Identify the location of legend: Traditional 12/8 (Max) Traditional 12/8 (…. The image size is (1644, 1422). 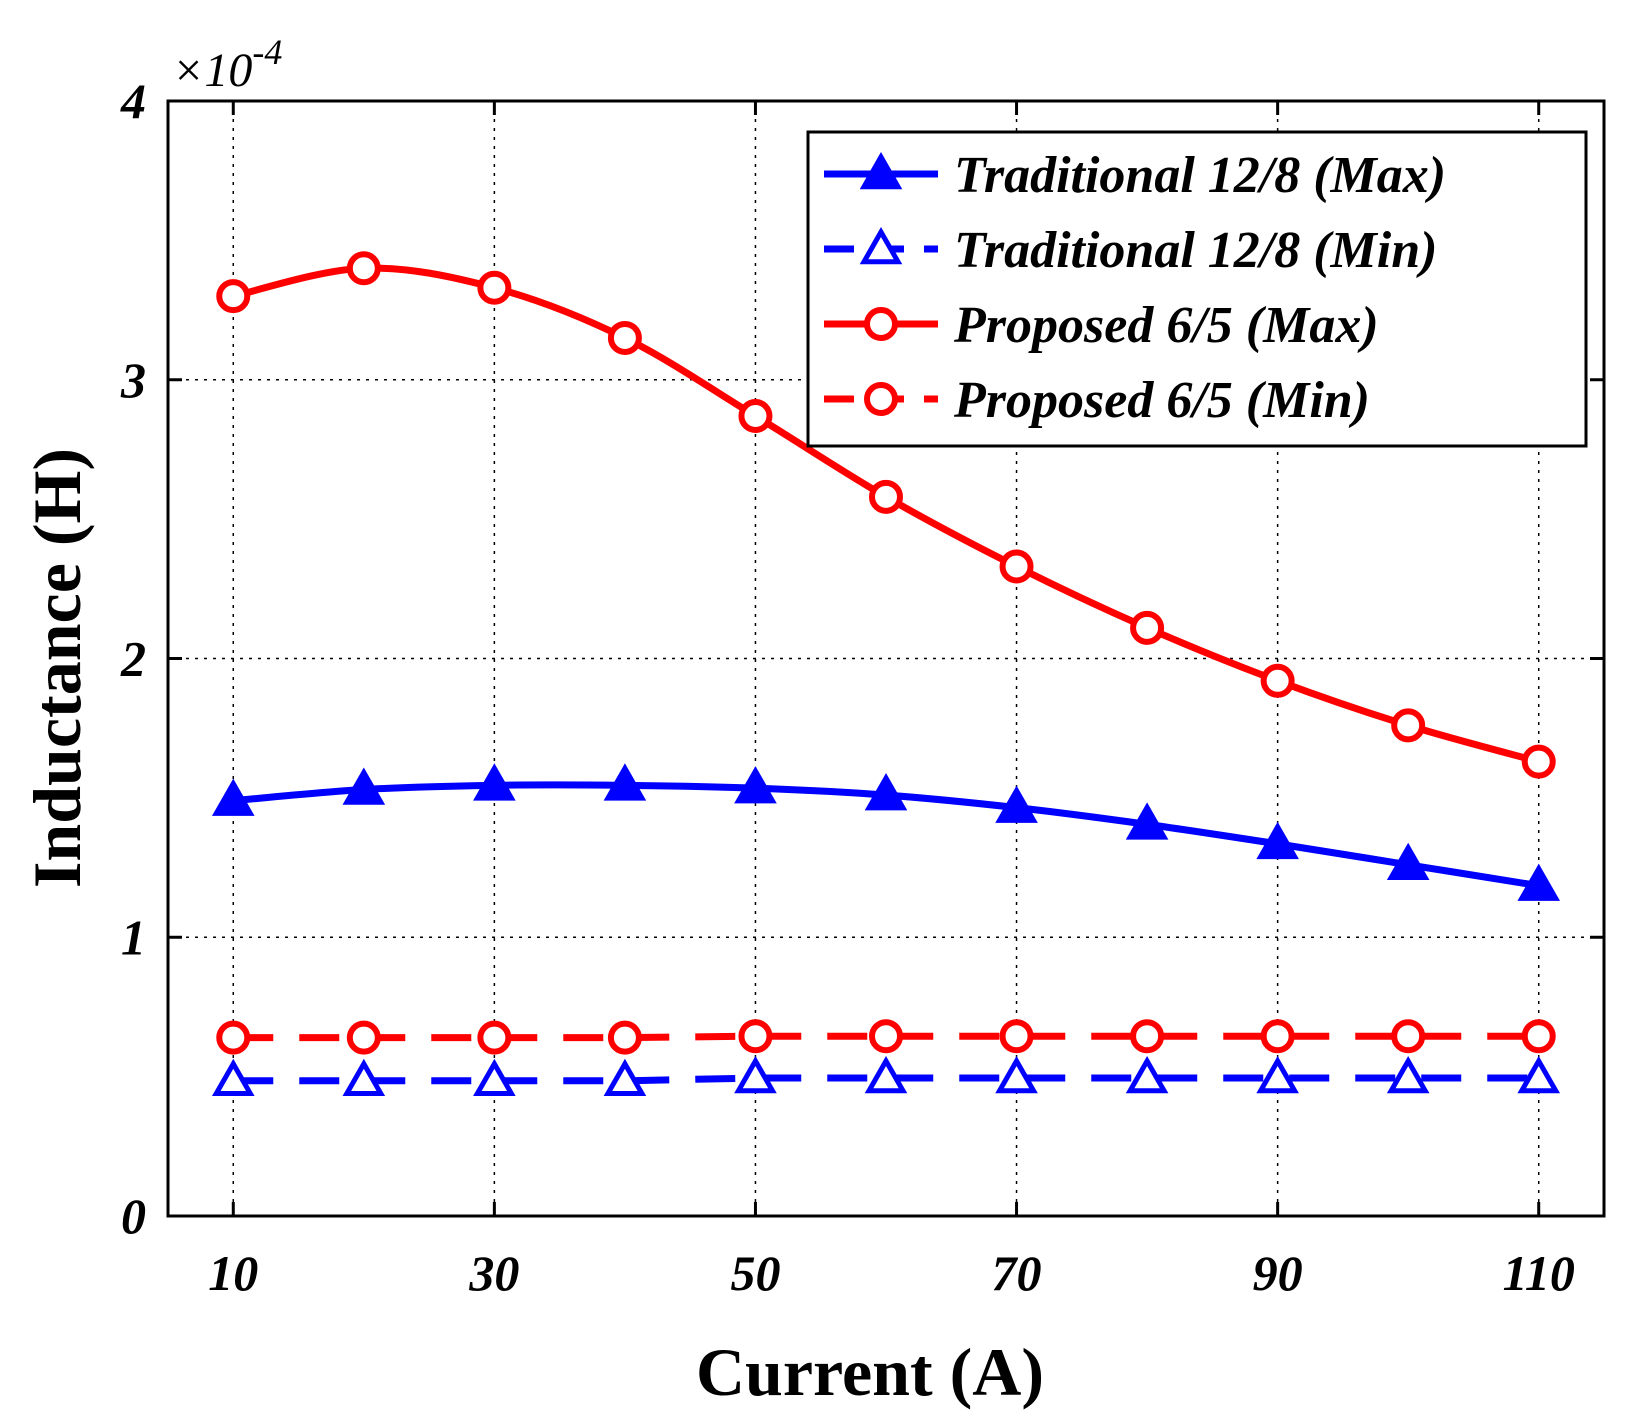
(1197, 289).